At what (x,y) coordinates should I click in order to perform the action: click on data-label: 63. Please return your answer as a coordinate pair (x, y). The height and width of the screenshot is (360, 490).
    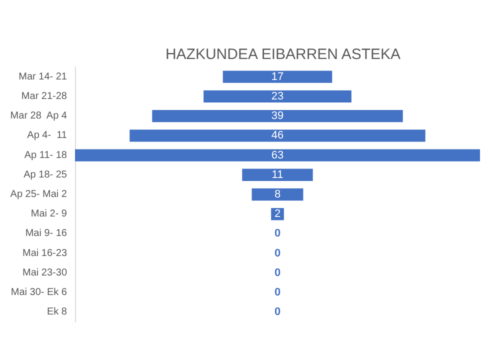
    Looking at the image, I should click on (277, 155).